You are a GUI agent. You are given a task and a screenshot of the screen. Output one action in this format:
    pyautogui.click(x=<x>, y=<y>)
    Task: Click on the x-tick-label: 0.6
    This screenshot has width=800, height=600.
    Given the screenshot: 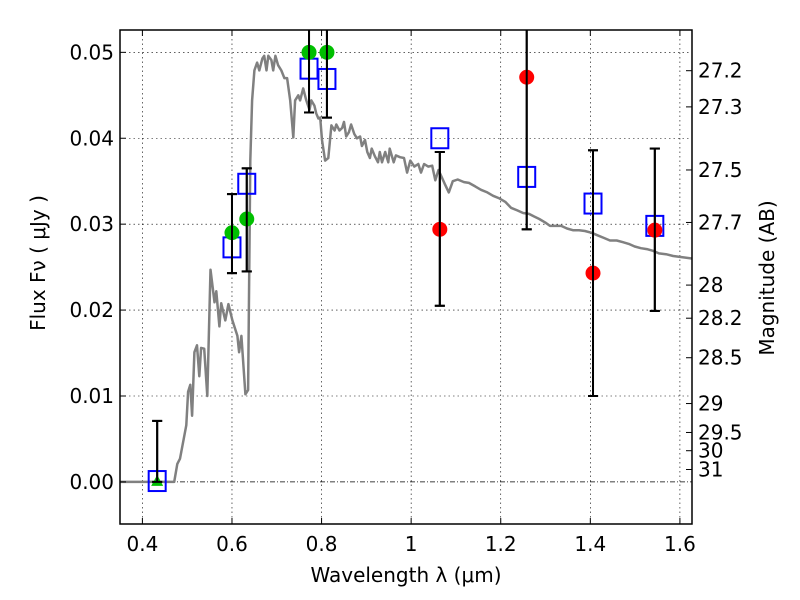 What is the action you would take?
    pyautogui.click(x=232, y=544)
    